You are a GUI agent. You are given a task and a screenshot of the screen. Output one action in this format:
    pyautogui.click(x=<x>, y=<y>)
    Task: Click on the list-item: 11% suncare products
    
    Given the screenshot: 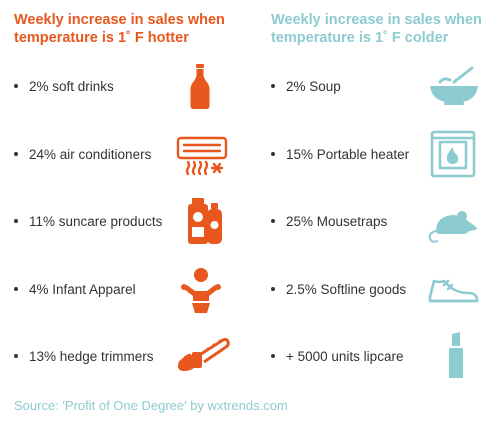 What is the action you would take?
    pyautogui.click(x=129, y=221)
    